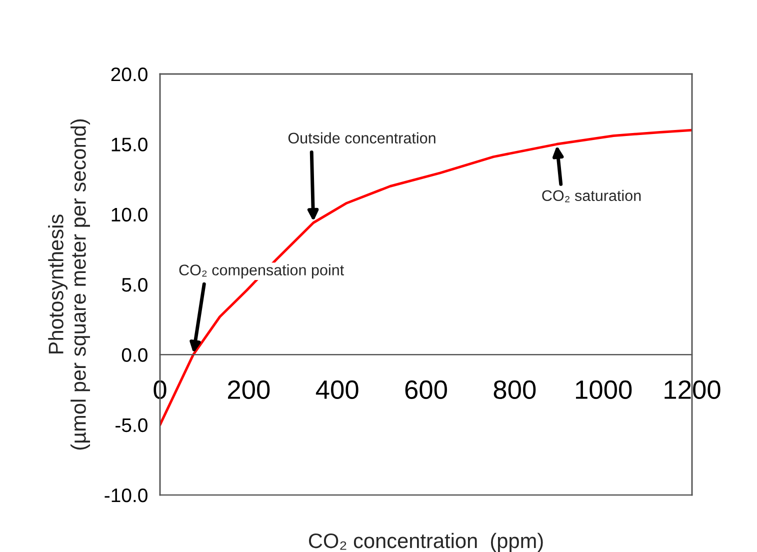 Image resolution: width=757 pixels, height=552 pixels. What do you see at coordinates (126, 495) in the screenshot?
I see `y-tick-label: -10.0` at bounding box center [126, 495].